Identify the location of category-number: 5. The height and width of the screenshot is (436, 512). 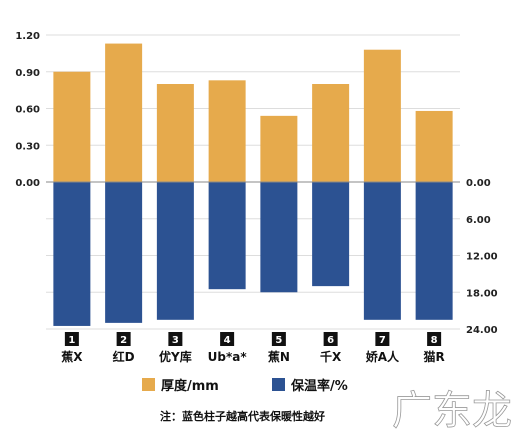
(278, 340).